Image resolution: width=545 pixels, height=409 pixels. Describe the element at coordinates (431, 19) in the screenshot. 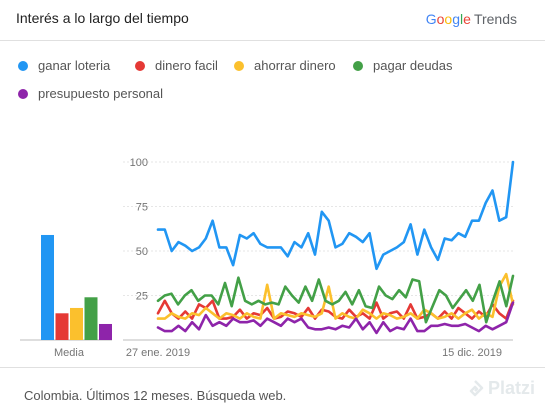

I see `brand-letter-g: G` at that location.